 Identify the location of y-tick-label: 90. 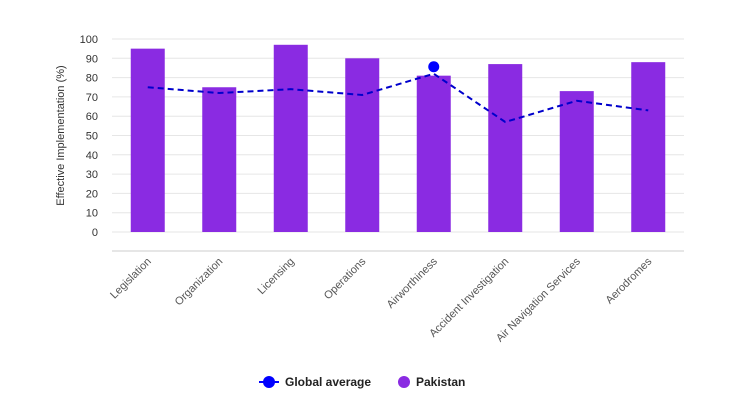
(92, 59).